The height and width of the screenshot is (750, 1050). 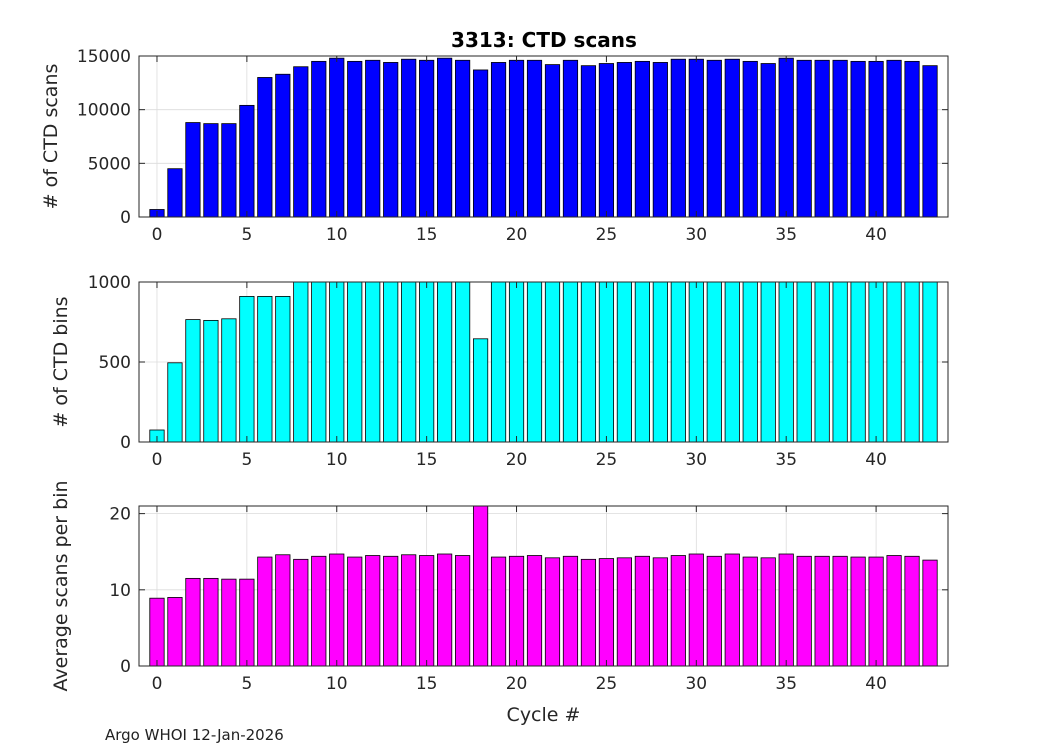 I want to click on footer-label: Argo WHOI 12-Jan-2026, so click(x=194, y=735).